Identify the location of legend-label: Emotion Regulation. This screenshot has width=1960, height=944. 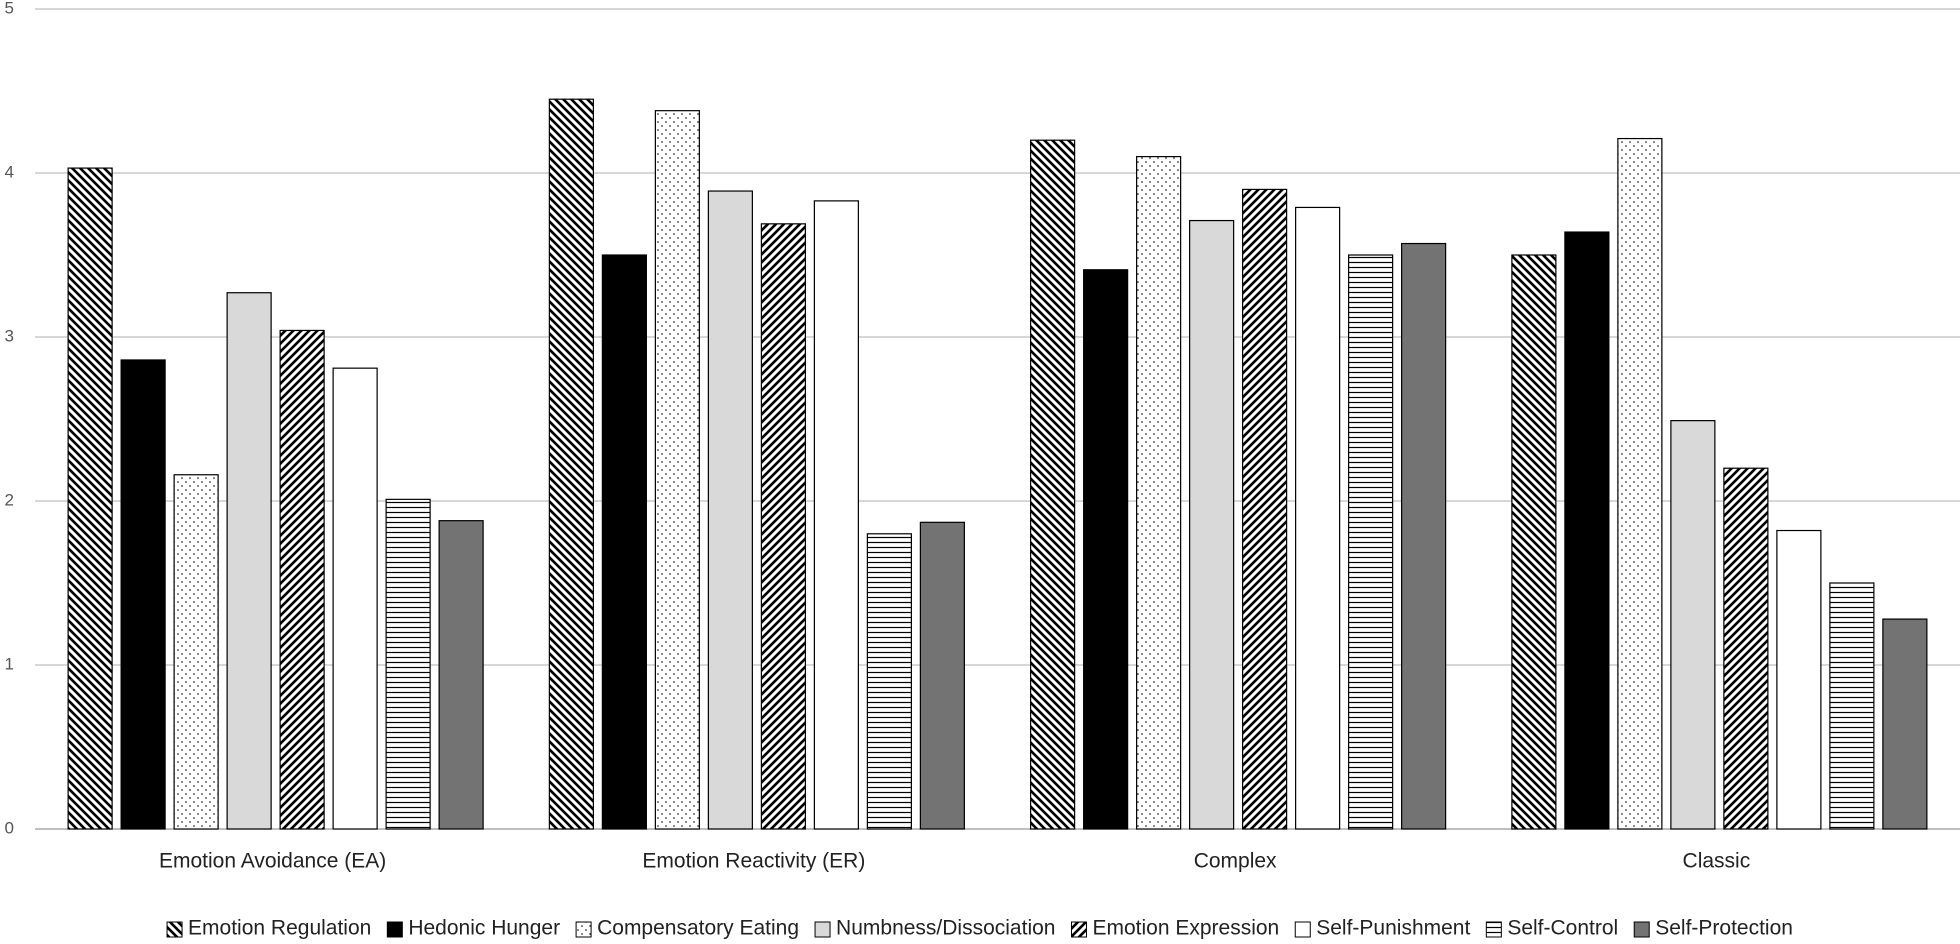
(279, 928).